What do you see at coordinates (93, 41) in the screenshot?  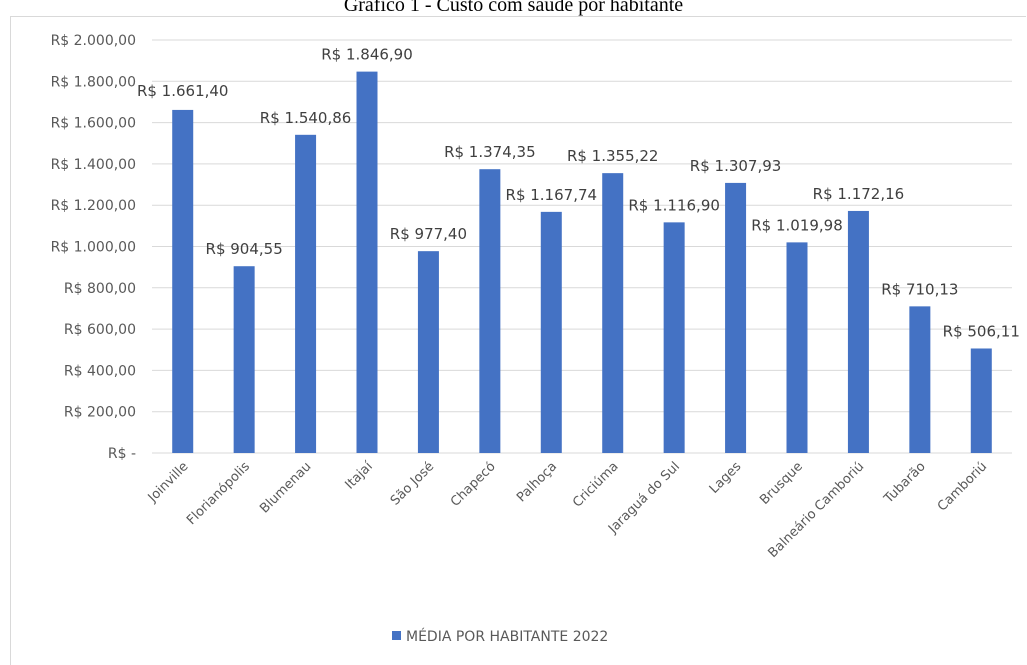 I see `y-tick-label: R$ 2.000,00` at bounding box center [93, 41].